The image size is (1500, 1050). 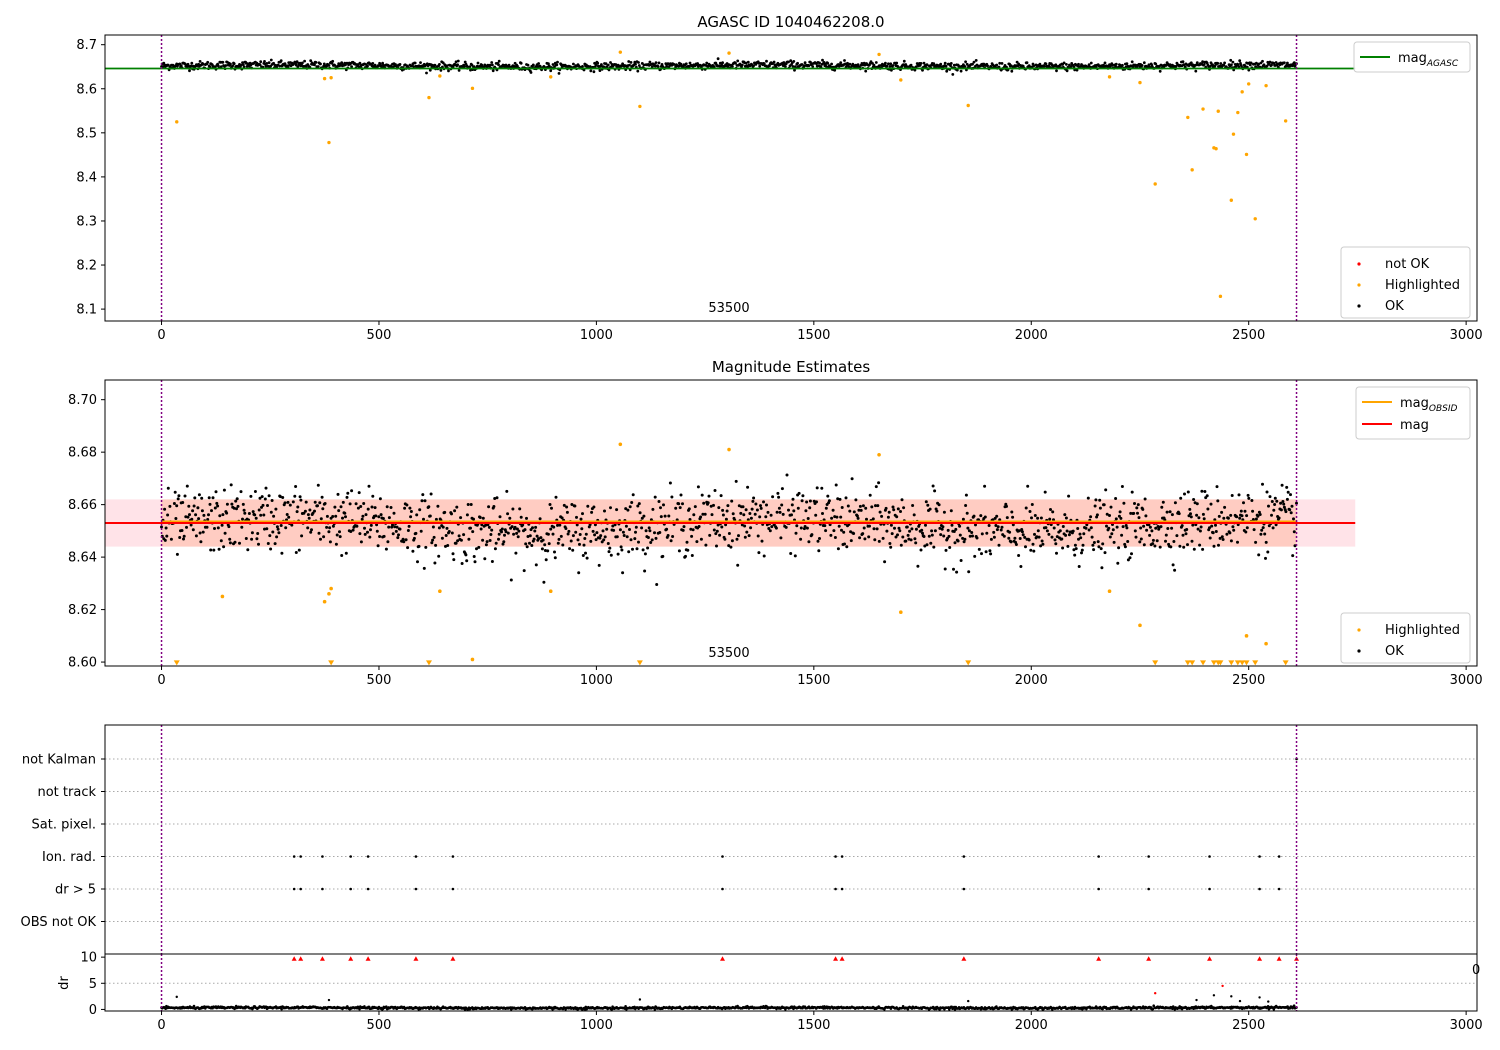 I want to click on y-tick-label: 8.68, so click(x=82, y=453).